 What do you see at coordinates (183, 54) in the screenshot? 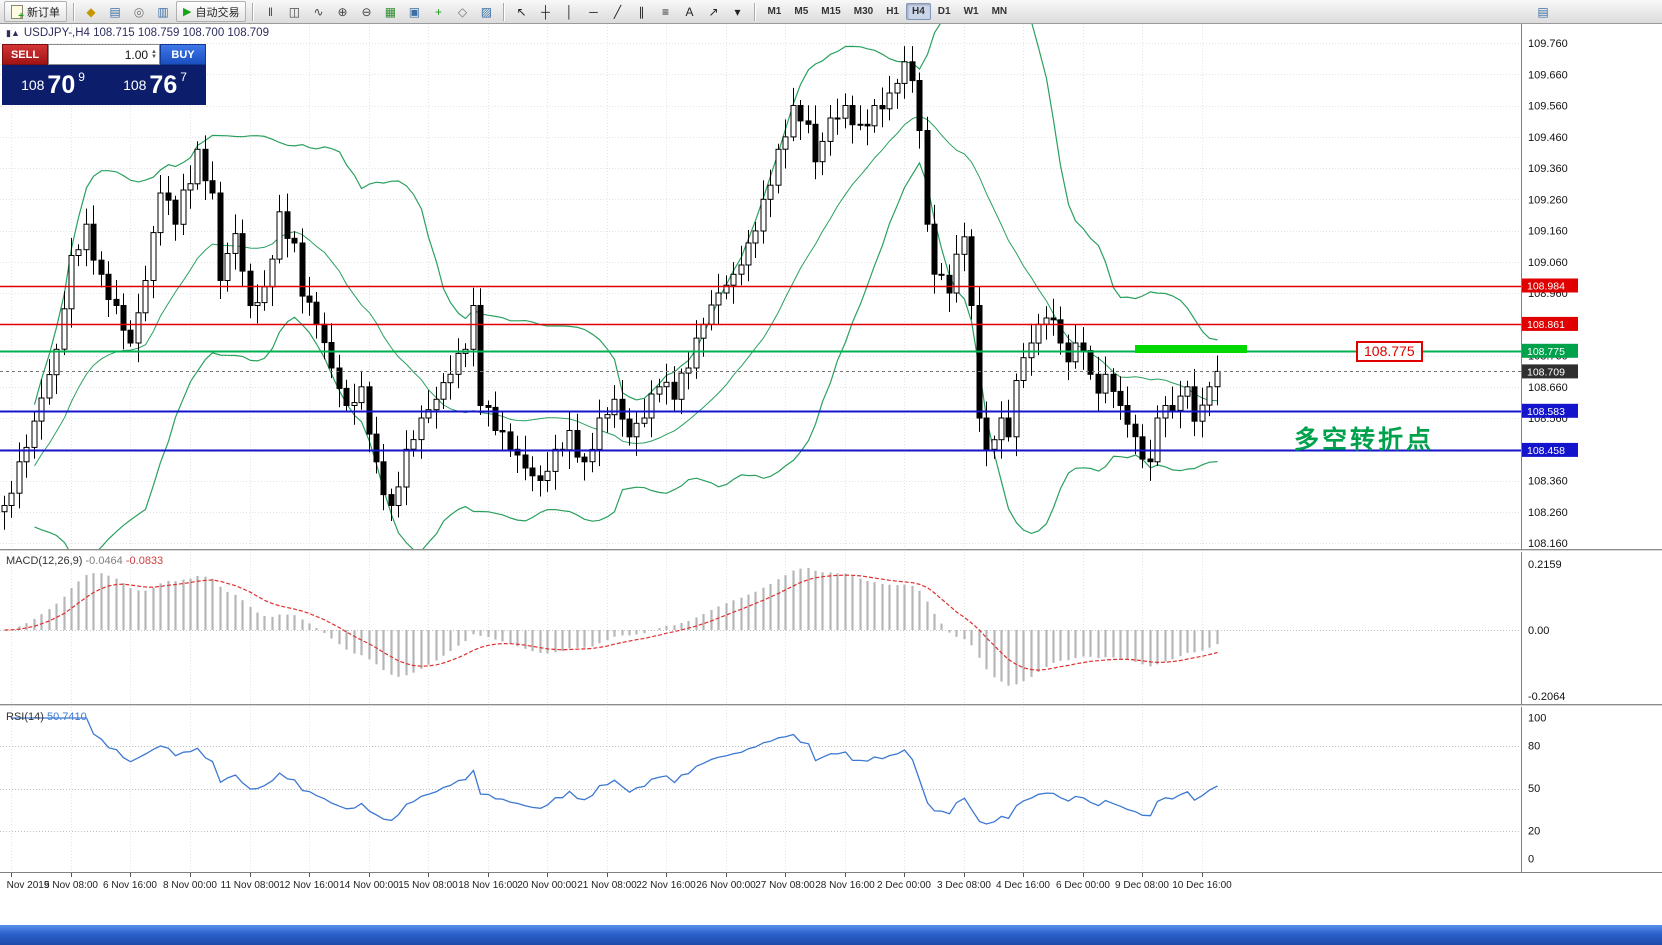
I see `buy-button: BUY` at bounding box center [183, 54].